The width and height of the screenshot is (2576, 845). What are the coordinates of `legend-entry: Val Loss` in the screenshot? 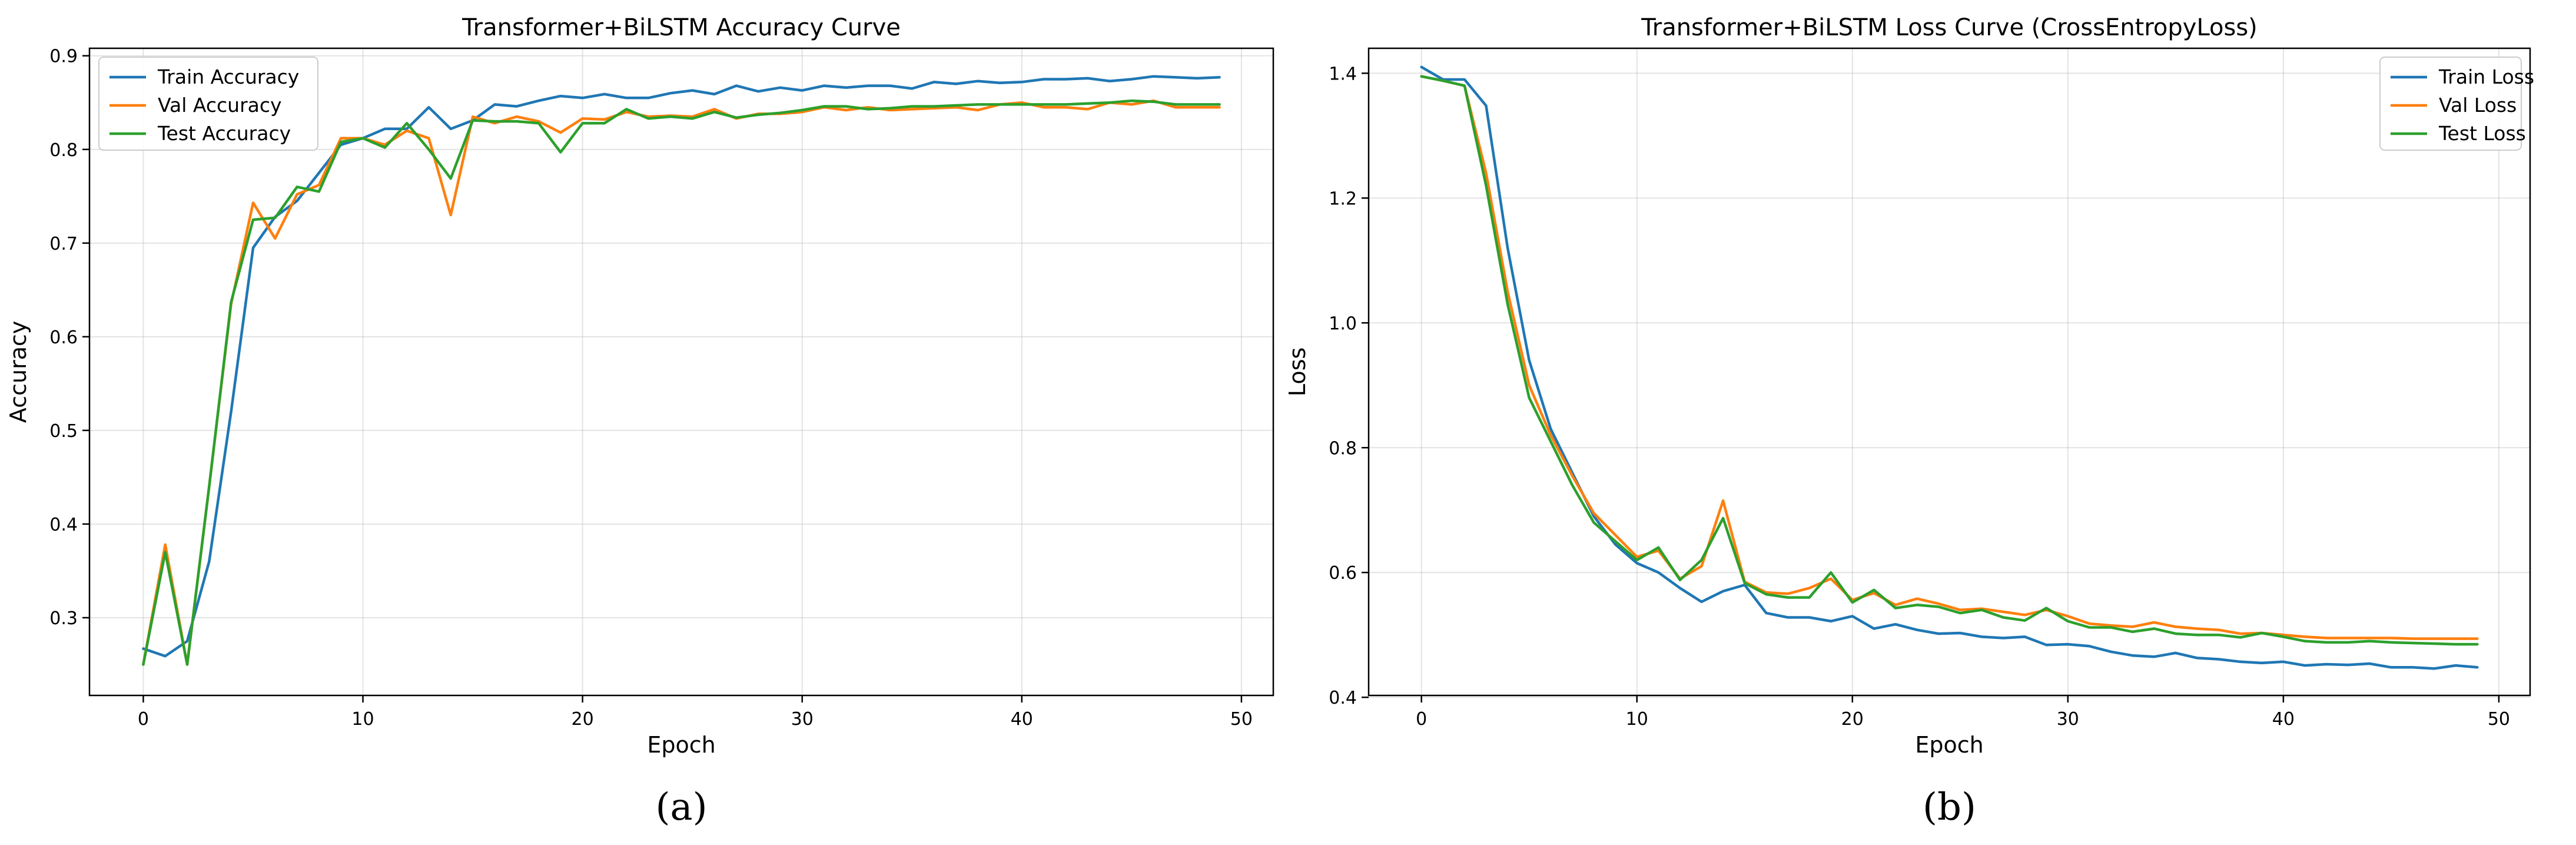 It's located at (2478, 106).